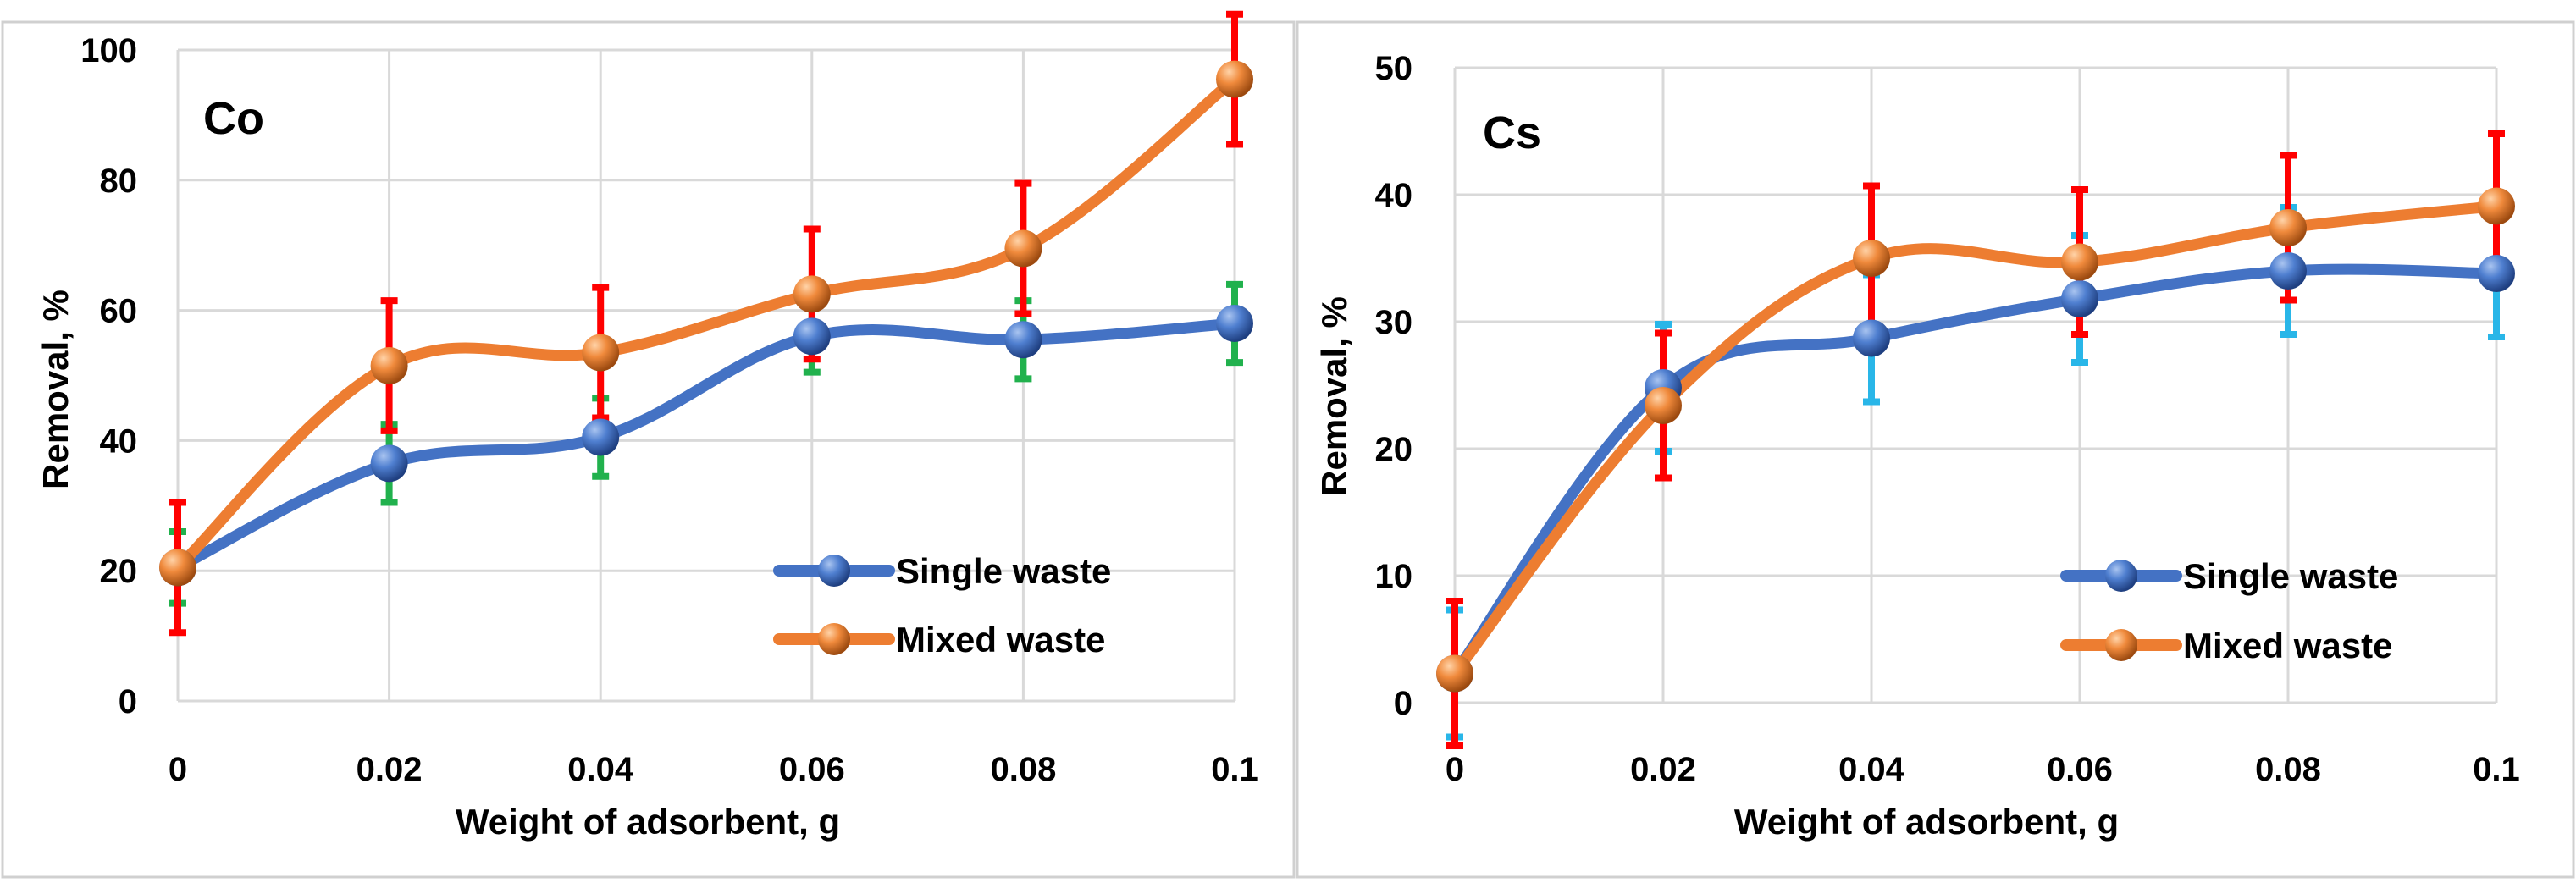 The width and height of the screenshot is (2576, 883). What do you see at coordinates (108, 376) in the screenshot?
I see `y-tick-labels: 0 20 40 60 80 100` at bounding box center [108, 376].